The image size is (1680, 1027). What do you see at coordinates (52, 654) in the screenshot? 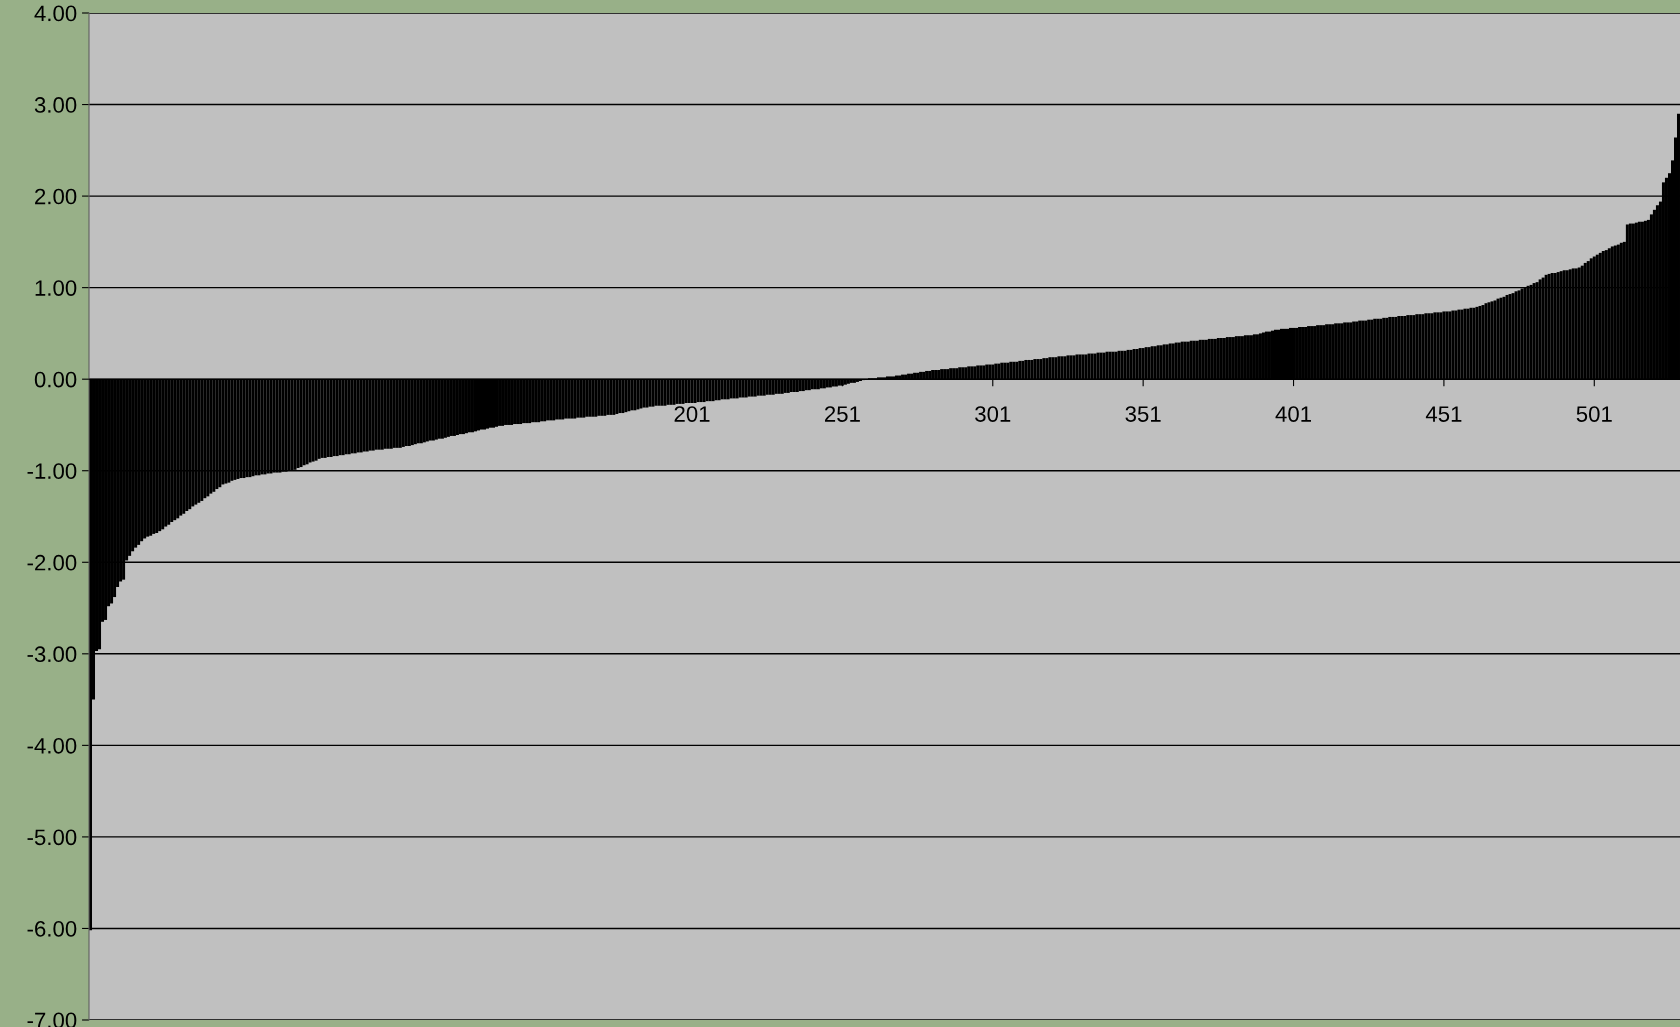
I see `y-tick-label: -3.00` at bounding box center [52, 654].